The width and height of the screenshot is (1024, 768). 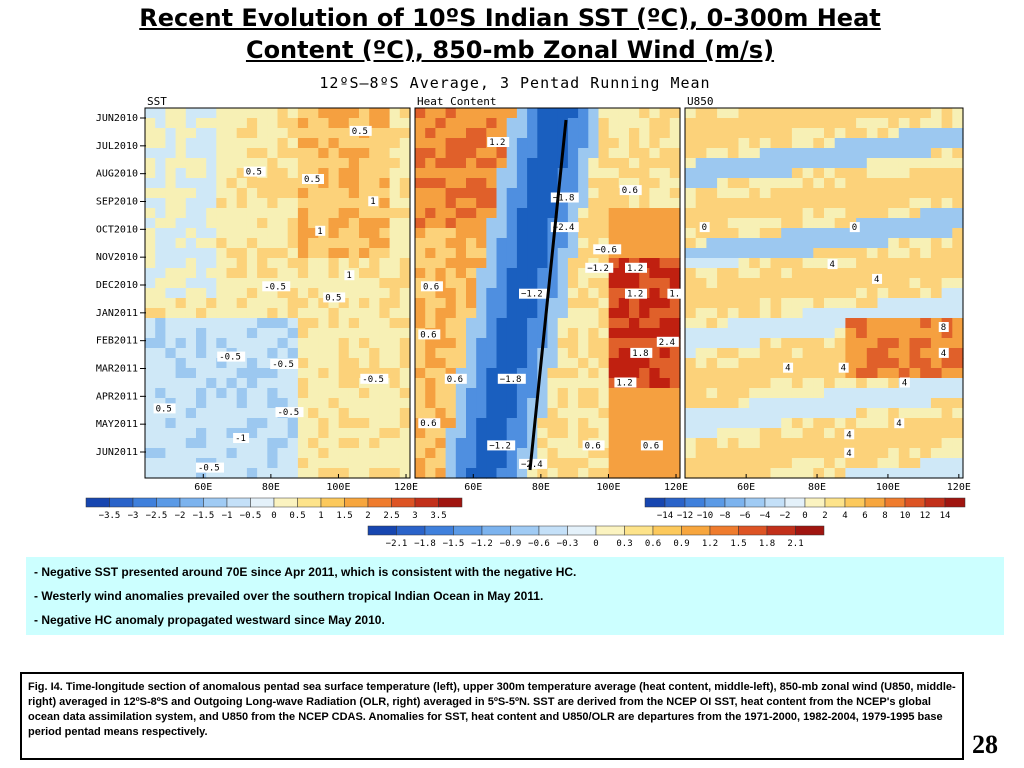 What do you see at coordinates (289, 413) in the screenshot?
I see `contour-label: -0.5` at bounding box center [289, 413].